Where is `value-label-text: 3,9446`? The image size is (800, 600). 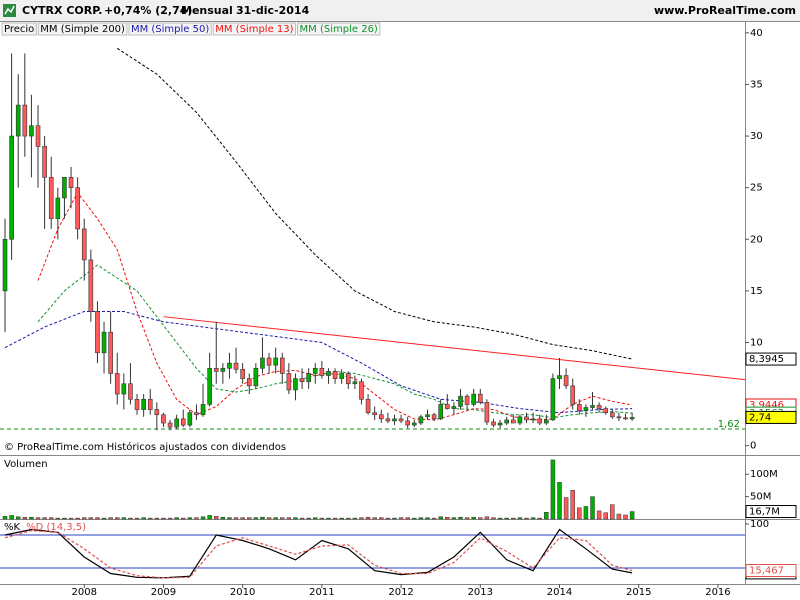
value-label-text: 3,9446 is located at coordinates (766, 405).